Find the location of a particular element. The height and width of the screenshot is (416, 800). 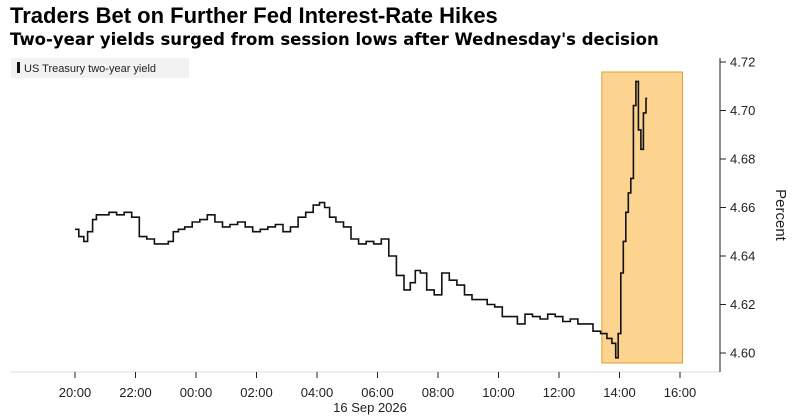

y-tick-label: 4.68 is located at coordinates (742, 159).